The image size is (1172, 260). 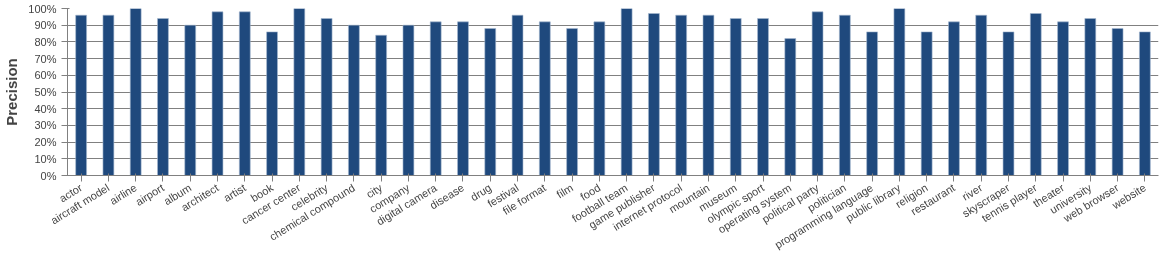 I want to click on y-tick-label: 40%, so click(x=45, y=108).